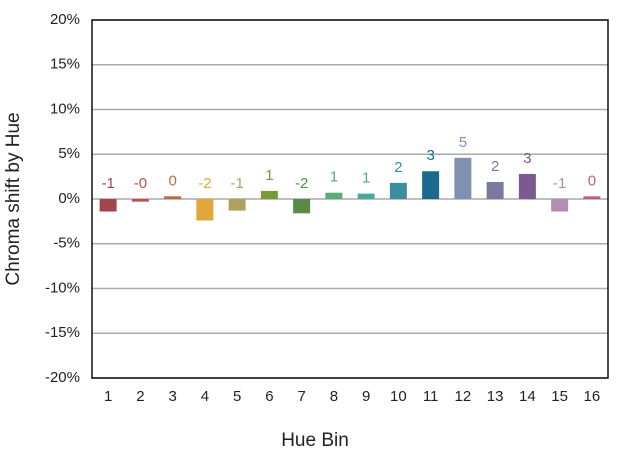 This screenshot has height=463, width=620. I want to click on y-tick-label: -5%, so click(66, 243).